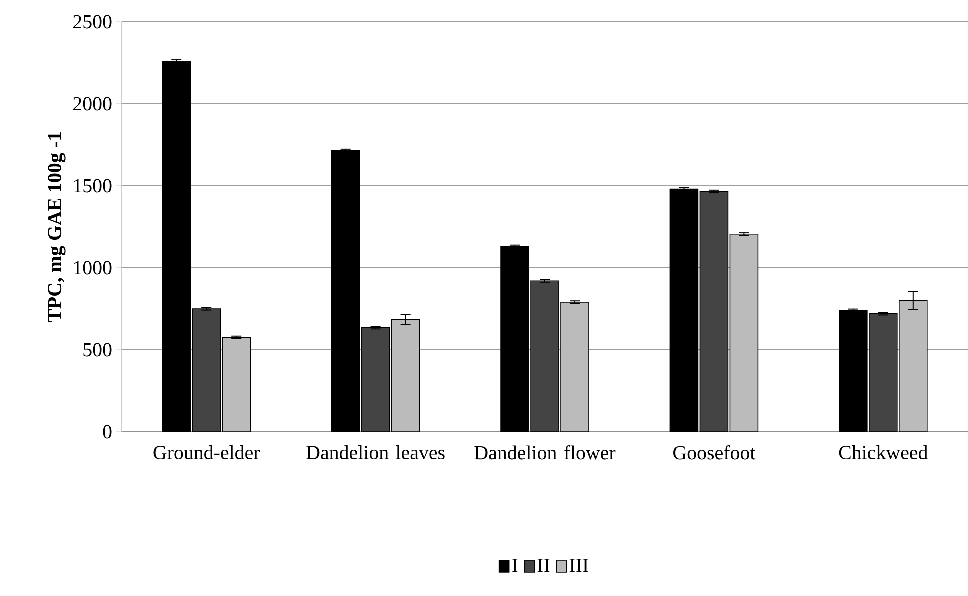  Describe the element at coordinates (883, 453) in the screenshot. I see `x-tick-label: Chickweed` at that location.